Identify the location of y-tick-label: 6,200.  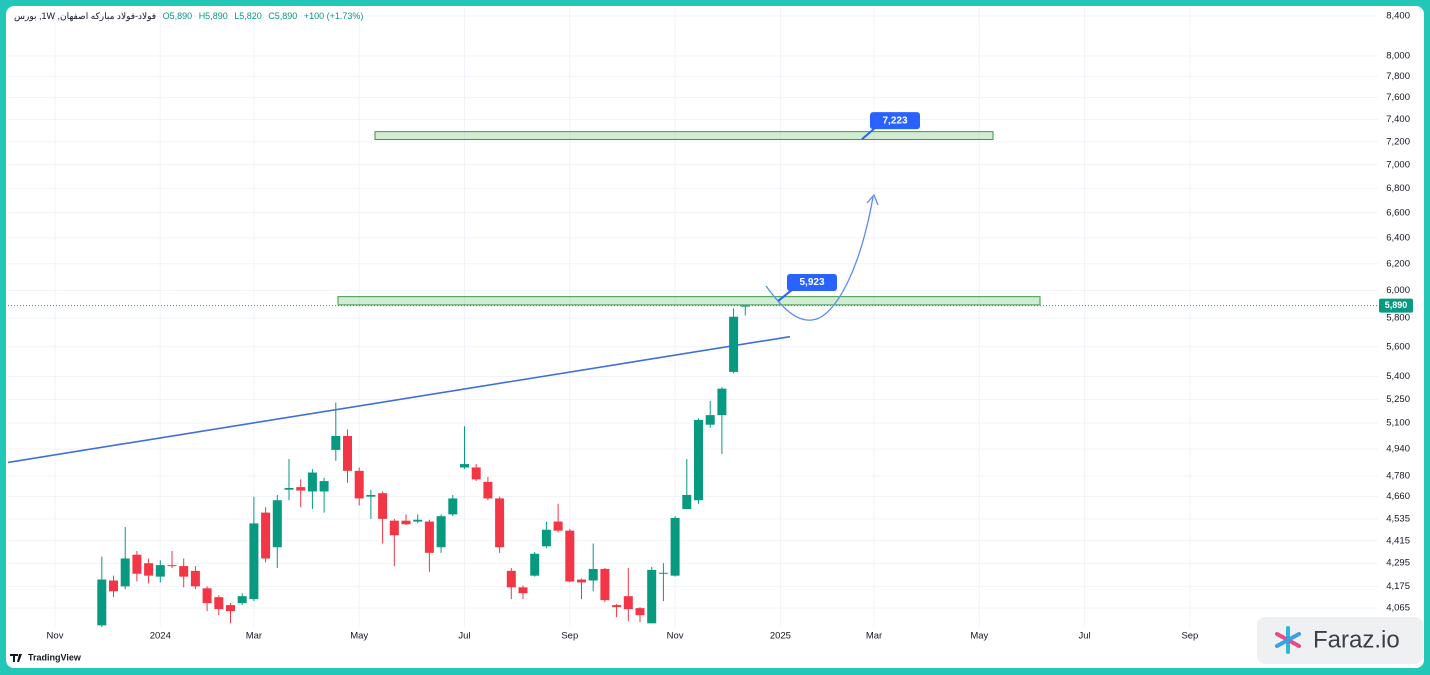
(1398, 263).